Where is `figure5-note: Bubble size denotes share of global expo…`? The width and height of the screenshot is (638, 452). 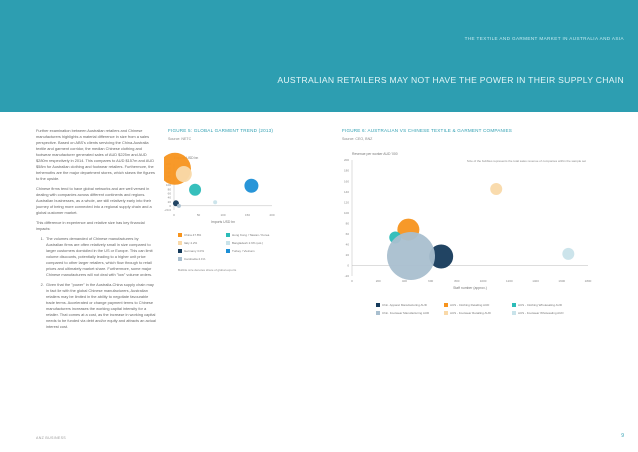
figure5-note: Bubble size denotes share of global expo… is located at coordinates (207, 270).